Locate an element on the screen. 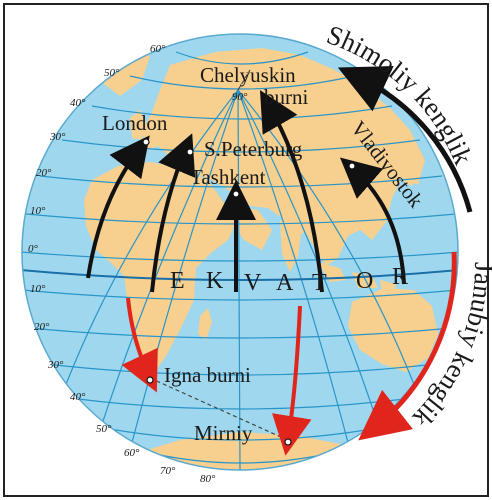 The width and height of the screenshot is (492, 500). north-side-arrow is located at coordinates (405, 139).